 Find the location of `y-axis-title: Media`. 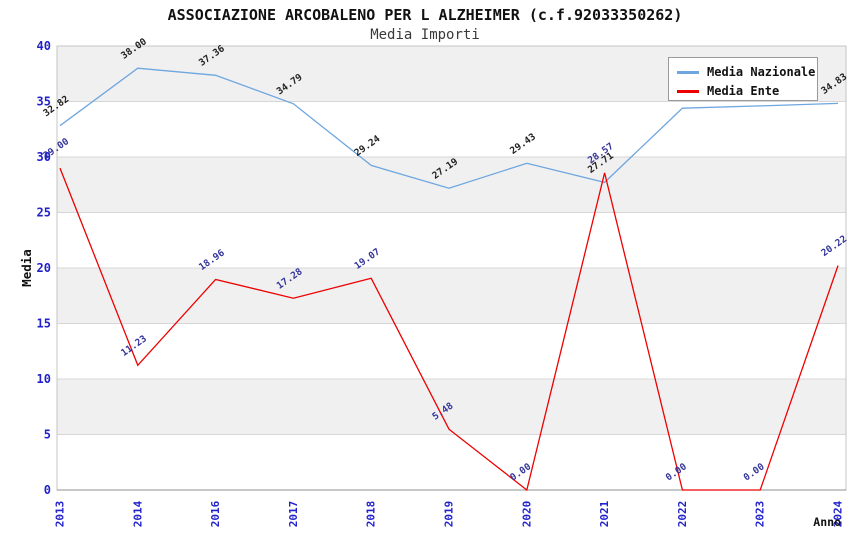

y-axis-title: Media is located at coordinates (26, 268).